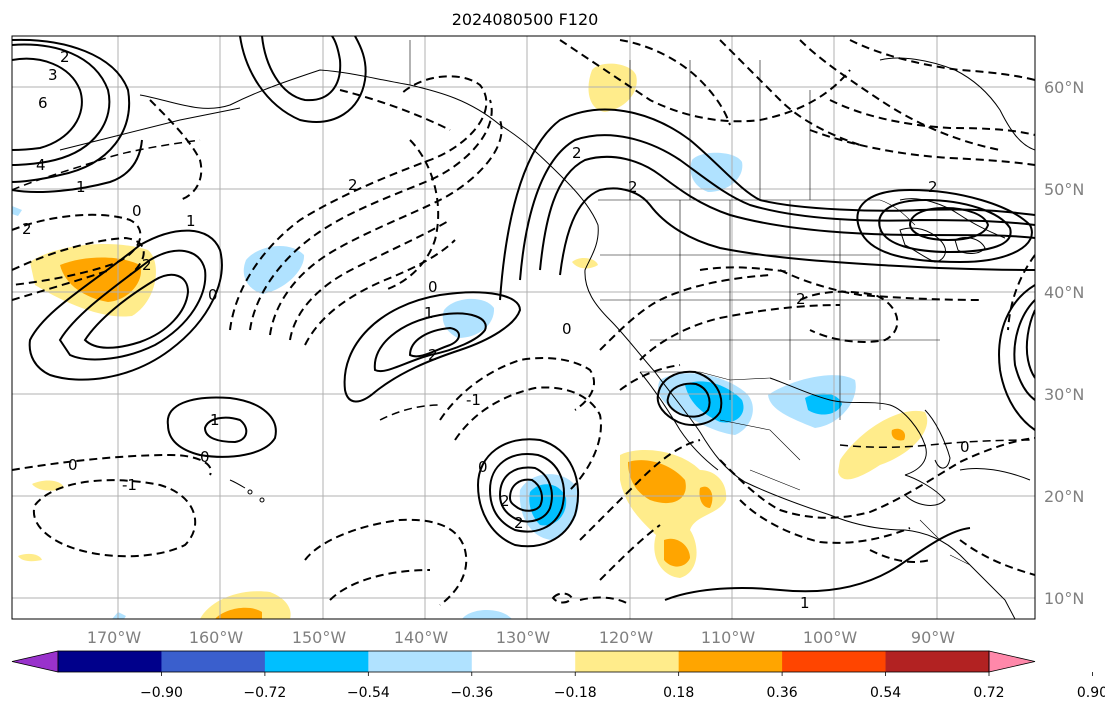  What do you see at coordinates (885, 693) in the screenshot?
I see `colorbar-tick-label: 0.54` at bounding box center [885, 693].